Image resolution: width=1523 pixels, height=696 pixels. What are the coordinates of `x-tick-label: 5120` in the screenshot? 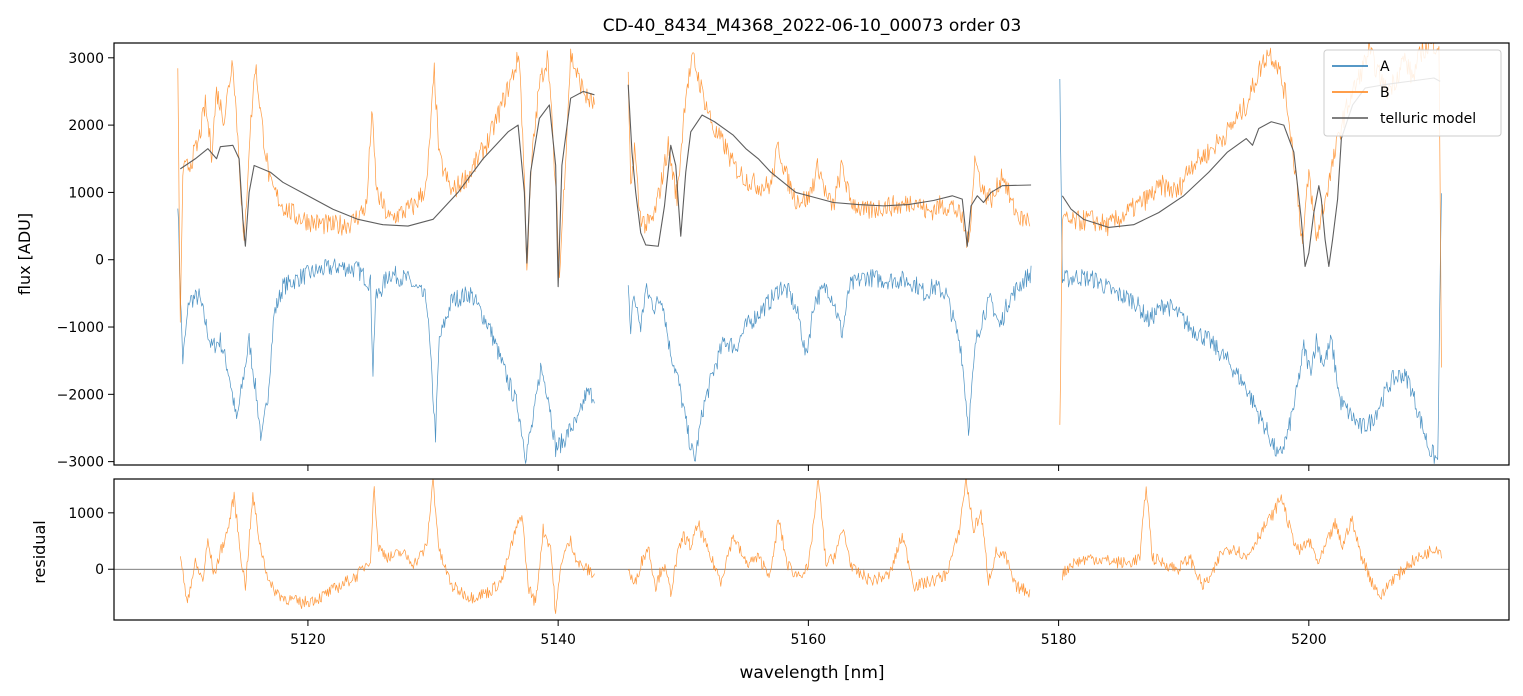 It's located at (308, 640).